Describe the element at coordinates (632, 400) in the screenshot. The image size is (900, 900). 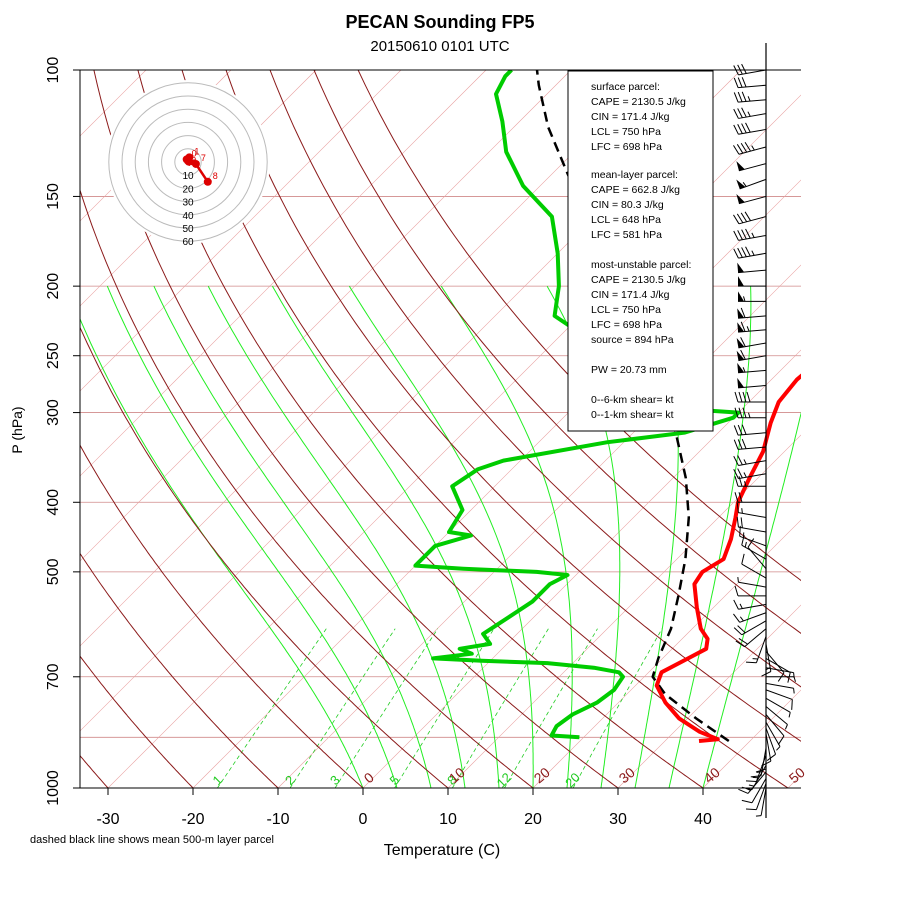
I see `shear-0-6: 0--6-km shear= kt` at that location.